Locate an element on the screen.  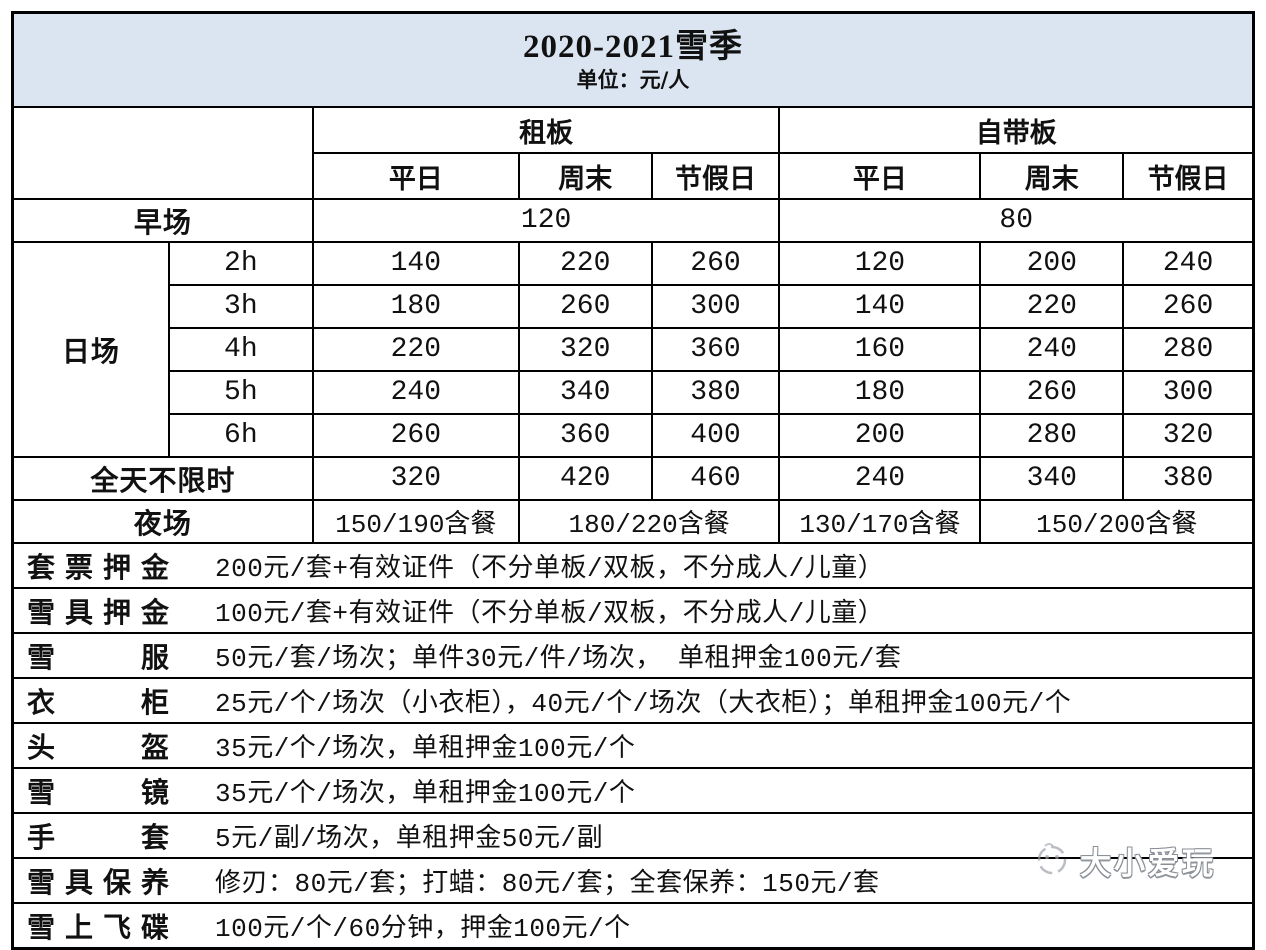
note-row-gear-maintenance: 雪具保养 修刃：80元/套；打蜡：80元/套；全套保养：150元/套 is located at coordinates (633, 880).